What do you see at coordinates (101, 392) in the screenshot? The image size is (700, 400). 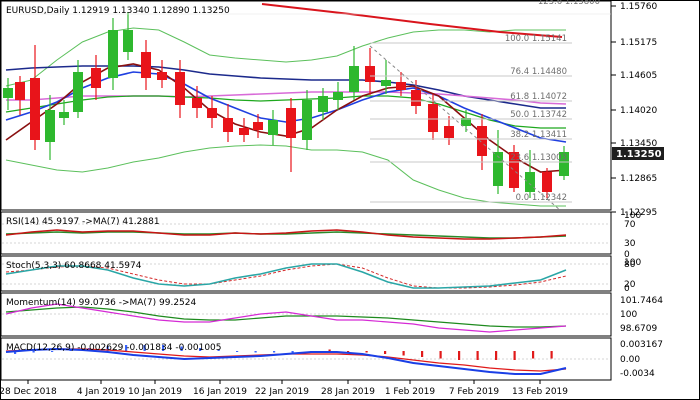 I see `time-axis-label: 4 Jan 2019` at bounding box center [101, 392].